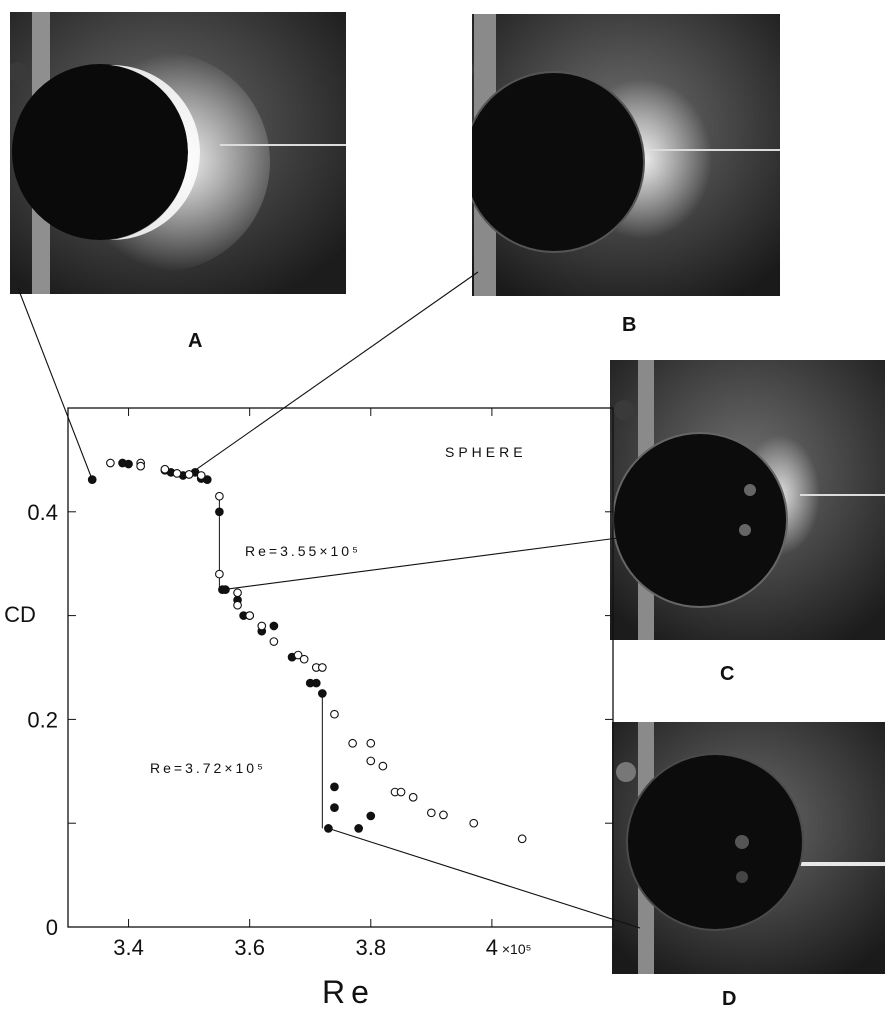 The width and height of the screenshot is (885, 1012). I want to click on y-axis-label: CD, so click(20, 614).